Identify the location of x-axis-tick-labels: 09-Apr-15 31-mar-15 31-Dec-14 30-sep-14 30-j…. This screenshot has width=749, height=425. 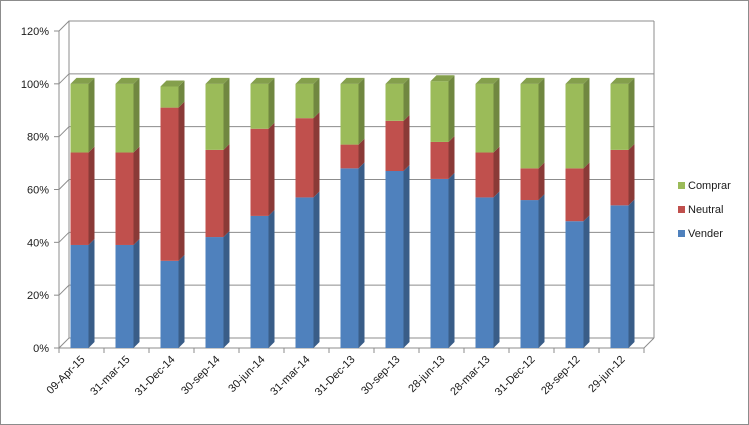
(336, 376).